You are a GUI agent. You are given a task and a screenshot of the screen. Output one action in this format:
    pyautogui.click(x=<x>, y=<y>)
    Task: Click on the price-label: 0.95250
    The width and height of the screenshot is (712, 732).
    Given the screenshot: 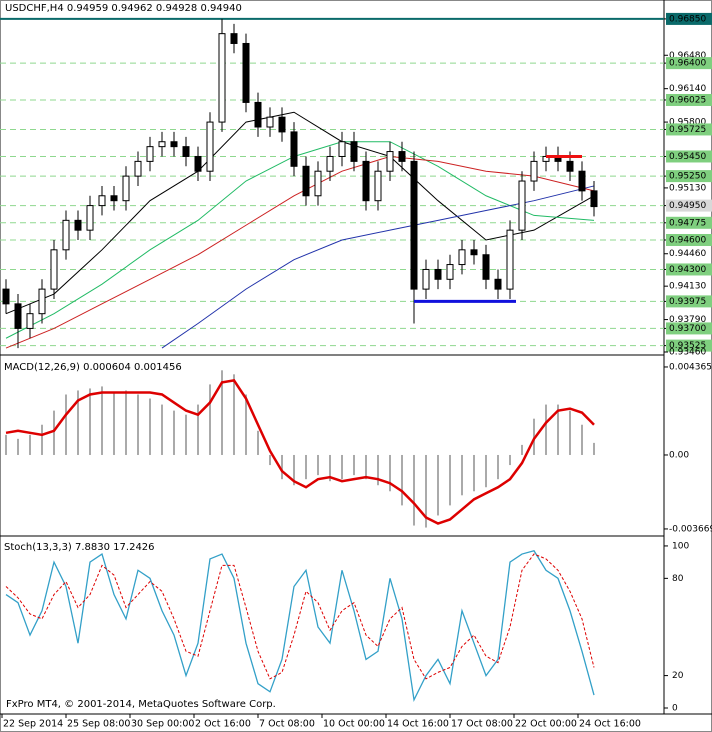 What is the action you would take?
    pyautogui.click(x=687, y=177)
    